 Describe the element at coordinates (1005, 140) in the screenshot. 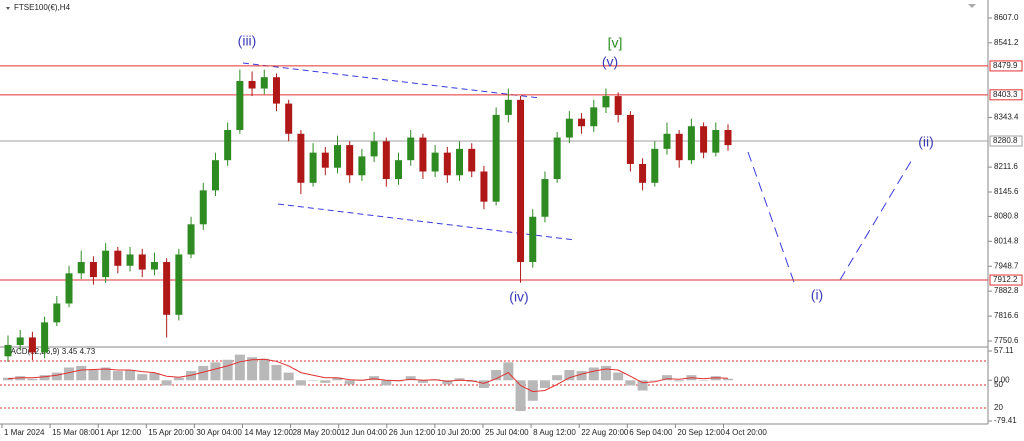

I see `level-label: 8280.8` at that location.